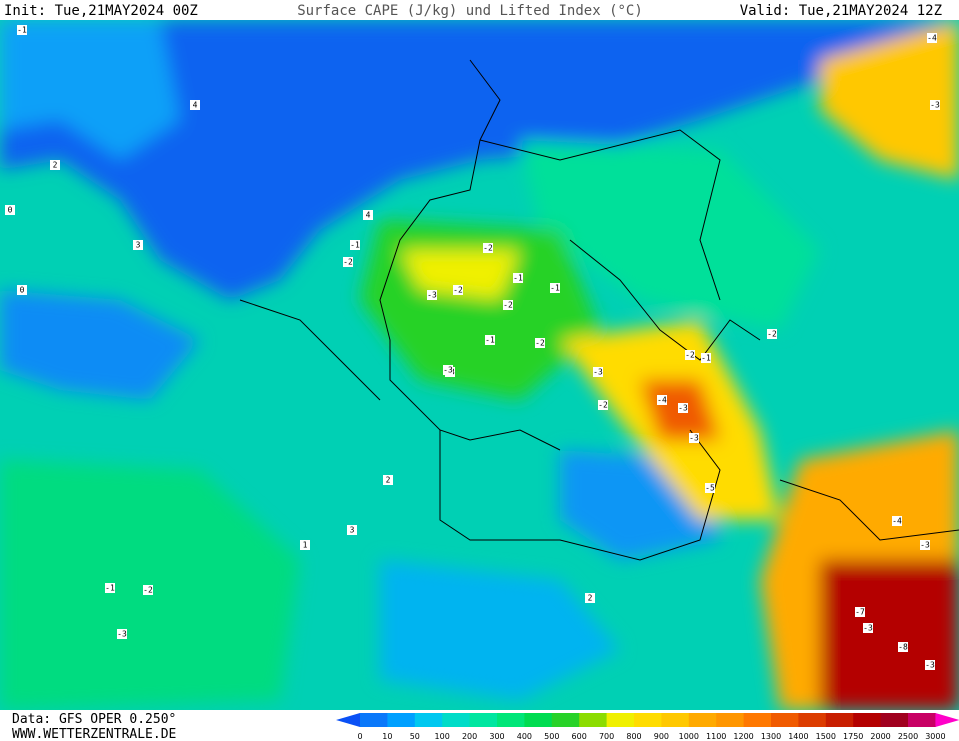 This screenshot has height=741, width=959. What do you see at coordinates (579, 736) in the screenshot?
I see `colorbar-label: 600` at bounding box center [579, 736].